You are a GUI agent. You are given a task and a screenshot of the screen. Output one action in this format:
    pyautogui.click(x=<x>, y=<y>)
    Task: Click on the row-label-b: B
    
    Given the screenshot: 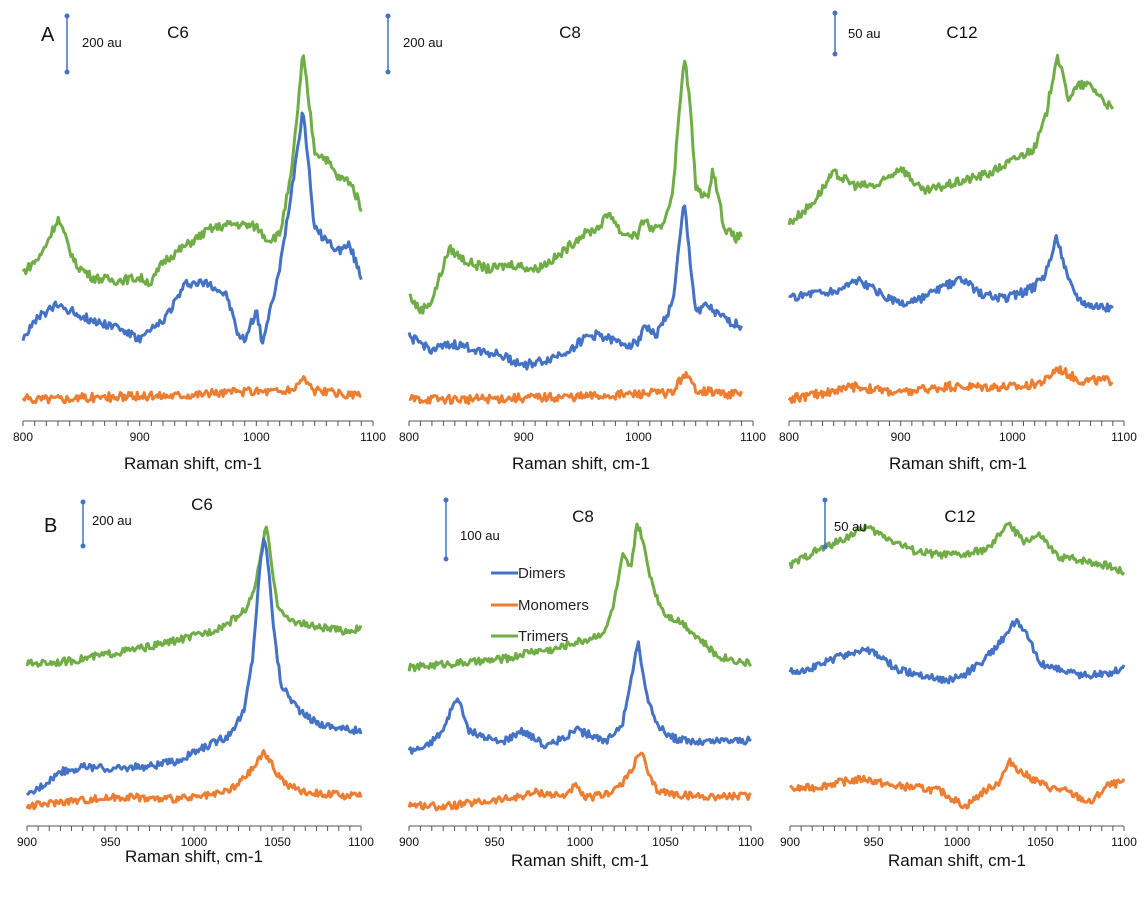 What is the action you would take?
    pyautogui.click(x=50, y=526)
    